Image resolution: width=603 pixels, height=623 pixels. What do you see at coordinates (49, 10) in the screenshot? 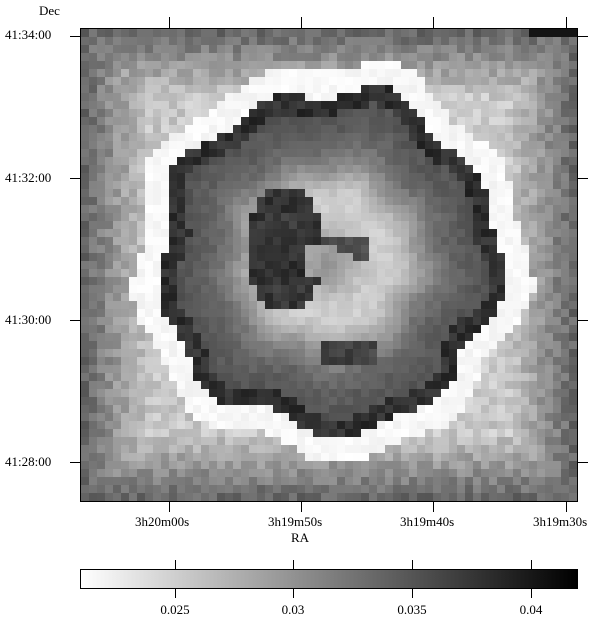
I see `y-axis-title: Dec` at bounding box center [49, 10].